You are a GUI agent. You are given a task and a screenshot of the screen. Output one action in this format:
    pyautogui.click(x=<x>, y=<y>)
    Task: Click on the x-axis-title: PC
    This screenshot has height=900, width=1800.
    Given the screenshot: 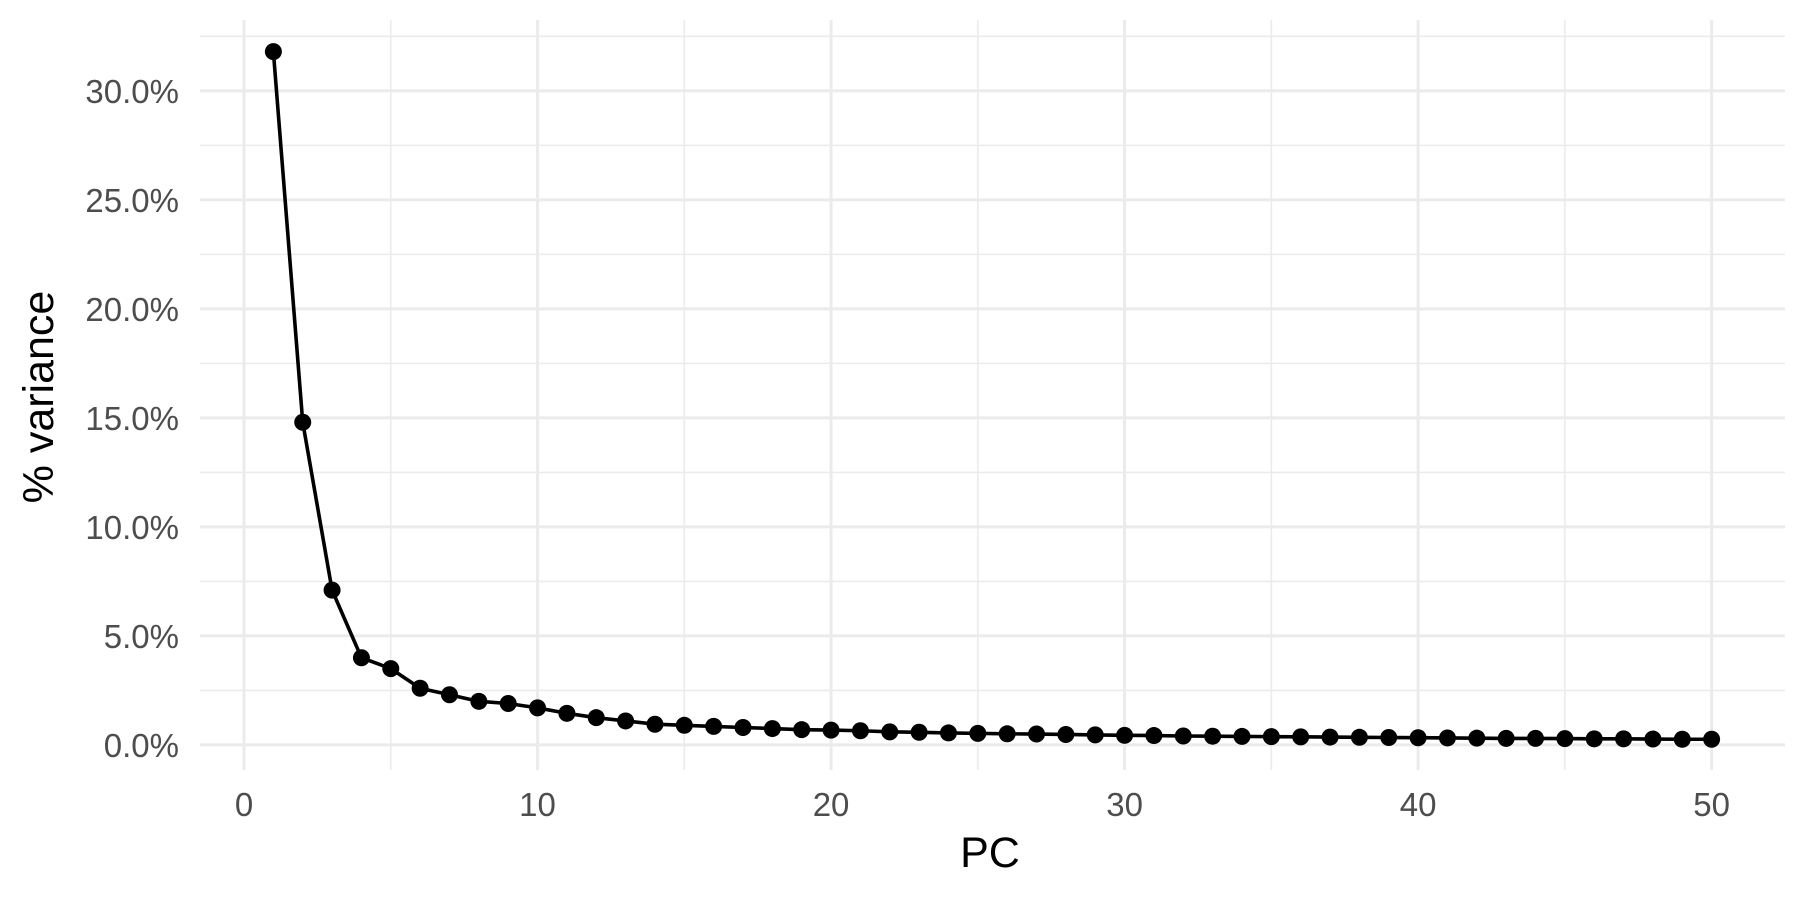 What is the action you would take?
    pyautogui.click(x=990, y=853)
    